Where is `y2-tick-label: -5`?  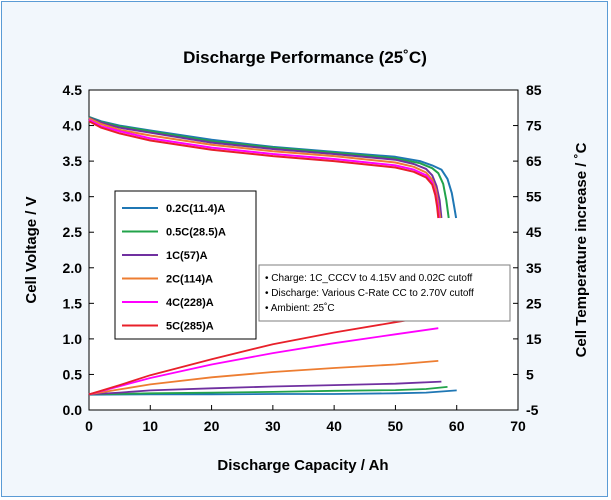
y2-tick-label: -5 is located at coordinates (532, 410).